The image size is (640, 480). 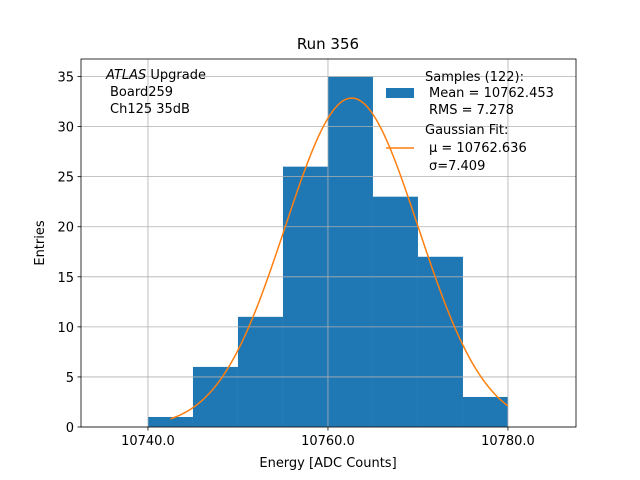 What do you see at coordinates (328, 441) in the screenshot?
I see `x-tick-label: 10760.0` at bounding box center [328, 441].